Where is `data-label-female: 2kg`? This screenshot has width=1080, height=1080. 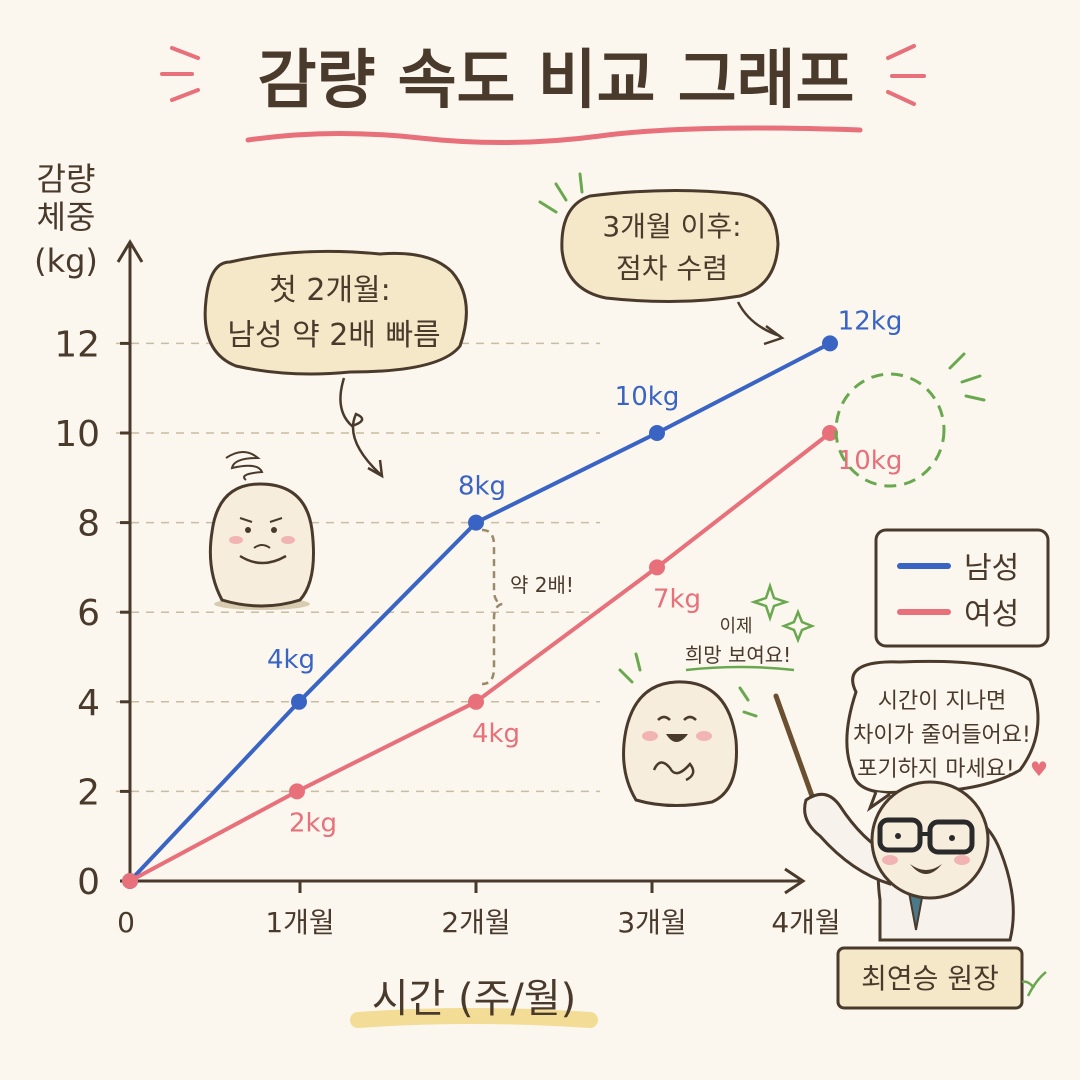 data-label-female: 2kg is located at coordinates (313, 823).